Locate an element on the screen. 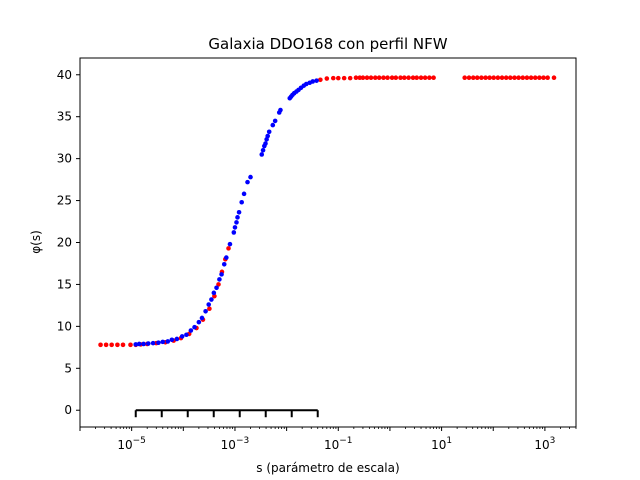  x-axis-label: s (parámetro de escala) is located at coordinates (327, 468).